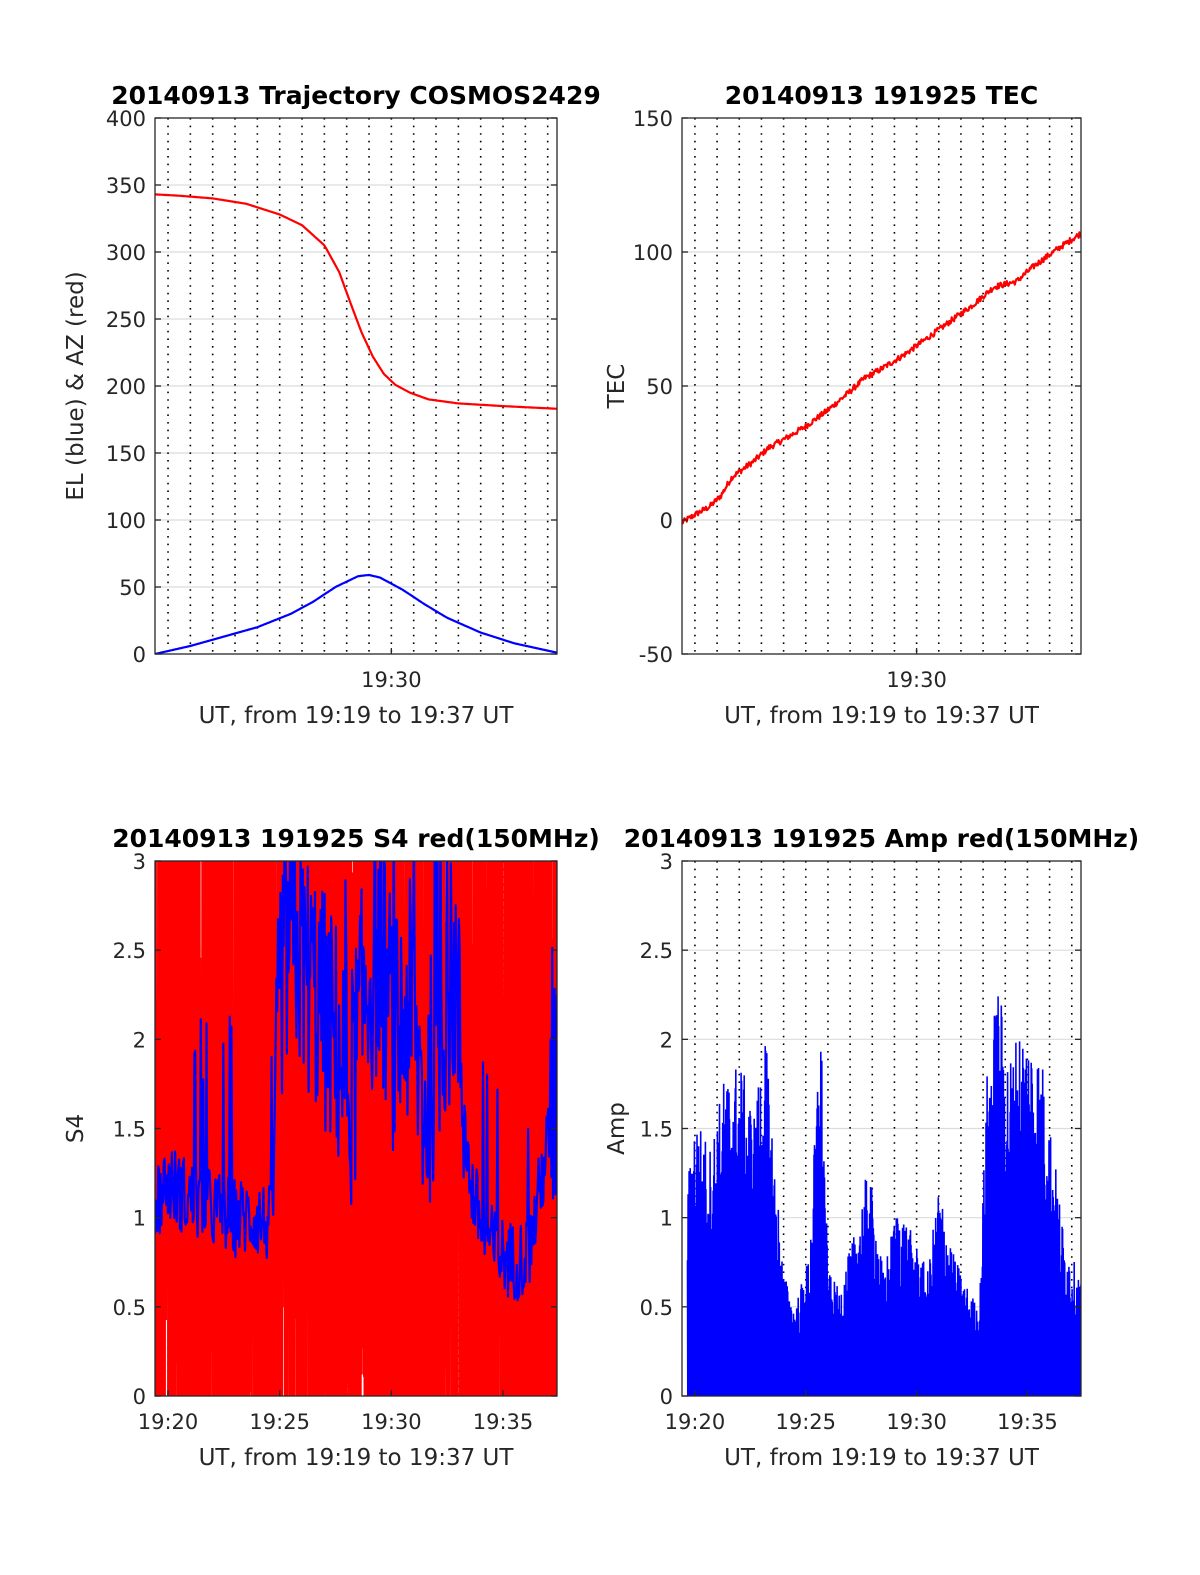 The height and width of the screenshot is (1575, 1200). What do you see at coordinates (126, 119) in the screenshot?
I see `y-tick-label: 400` at bounding box center [126, 119].